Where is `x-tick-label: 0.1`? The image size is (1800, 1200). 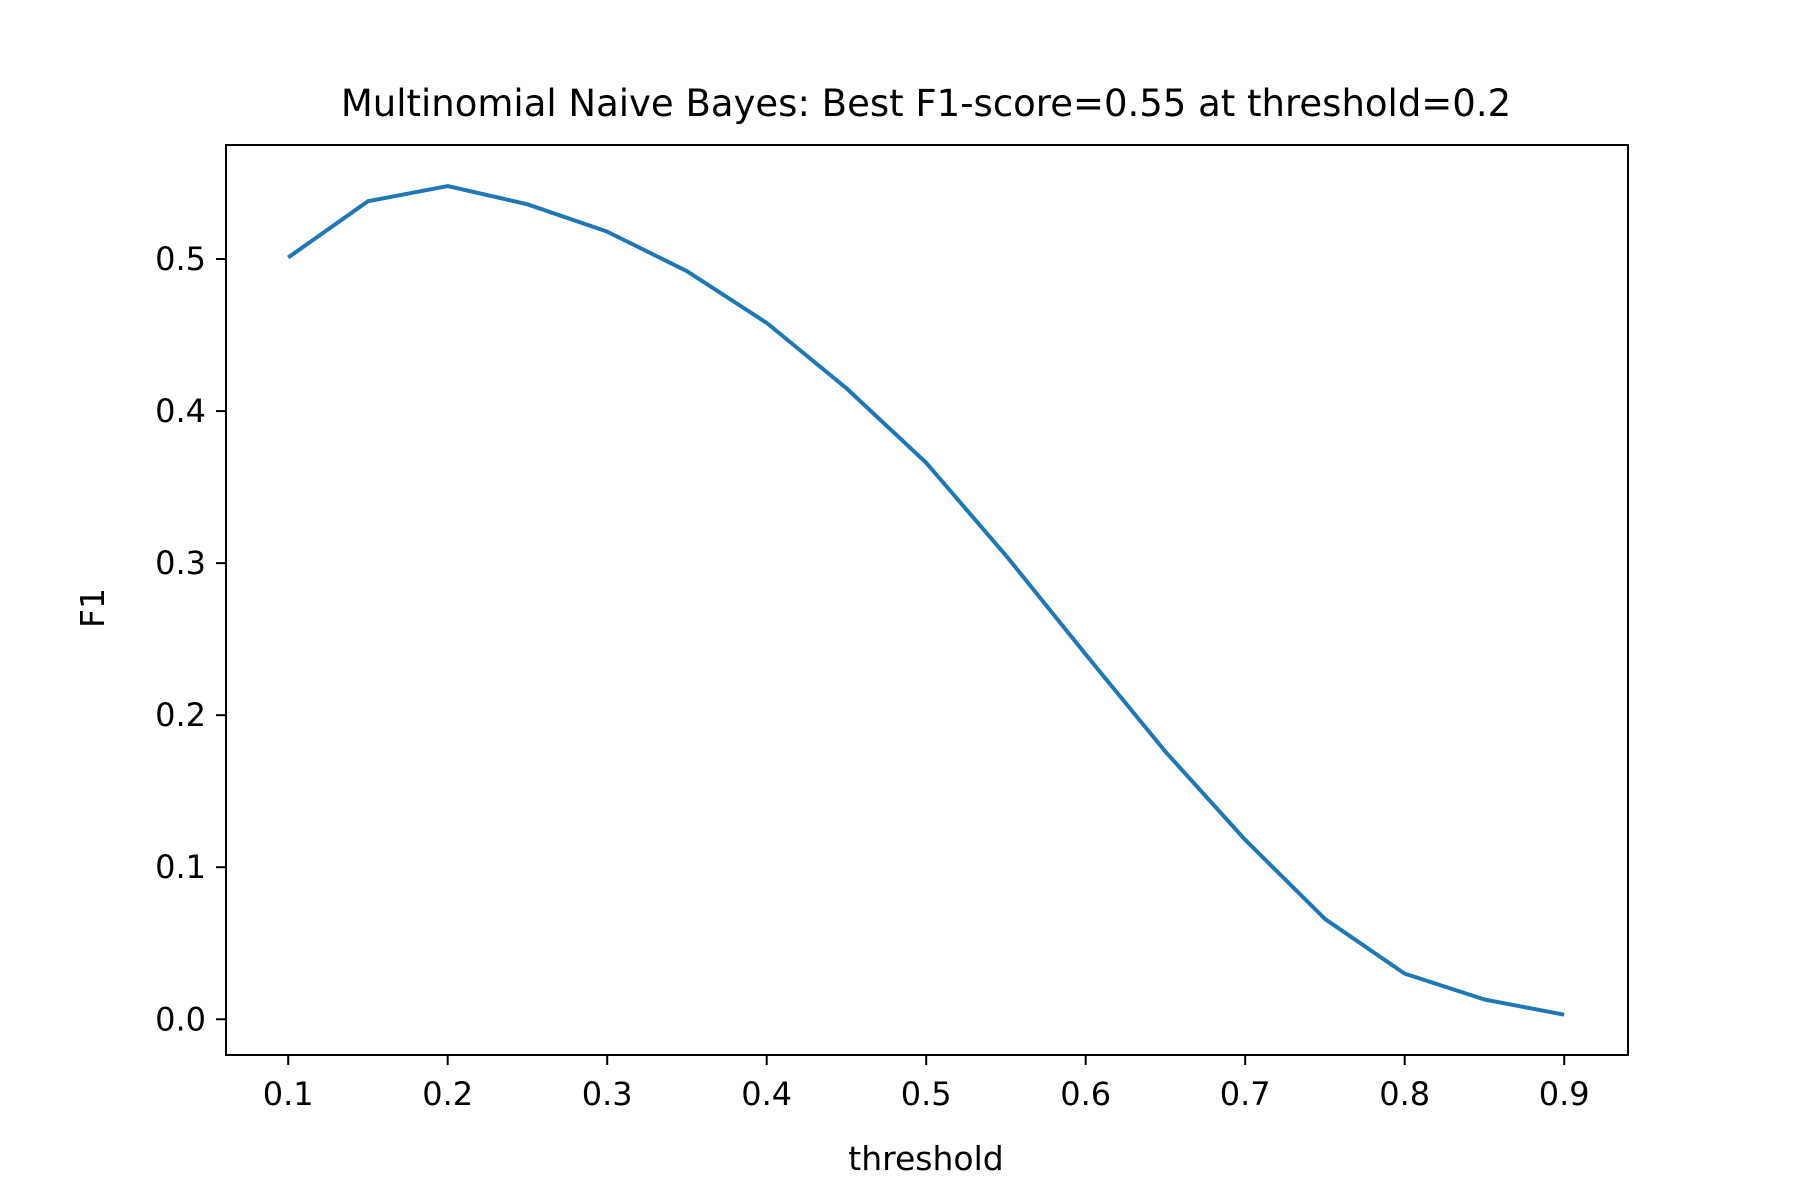 x-tick-label: 0.1 is located at coordinates (288, 1094).